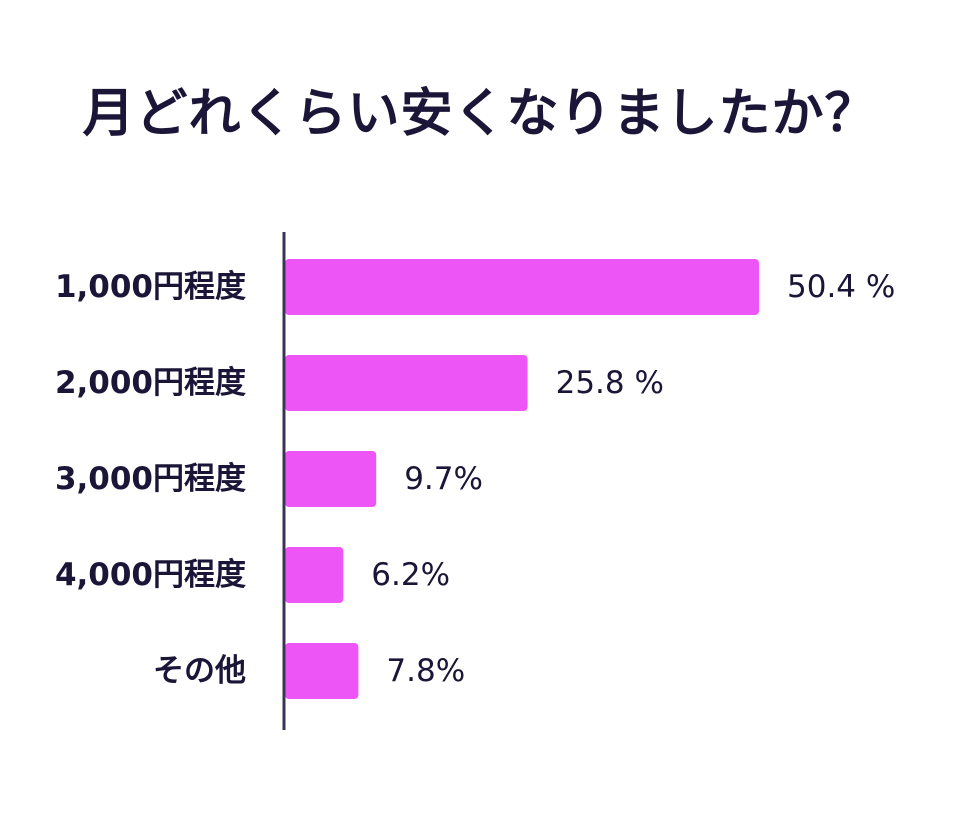  I want to click on value-label-0: 50.4 %, so click(841, 287).